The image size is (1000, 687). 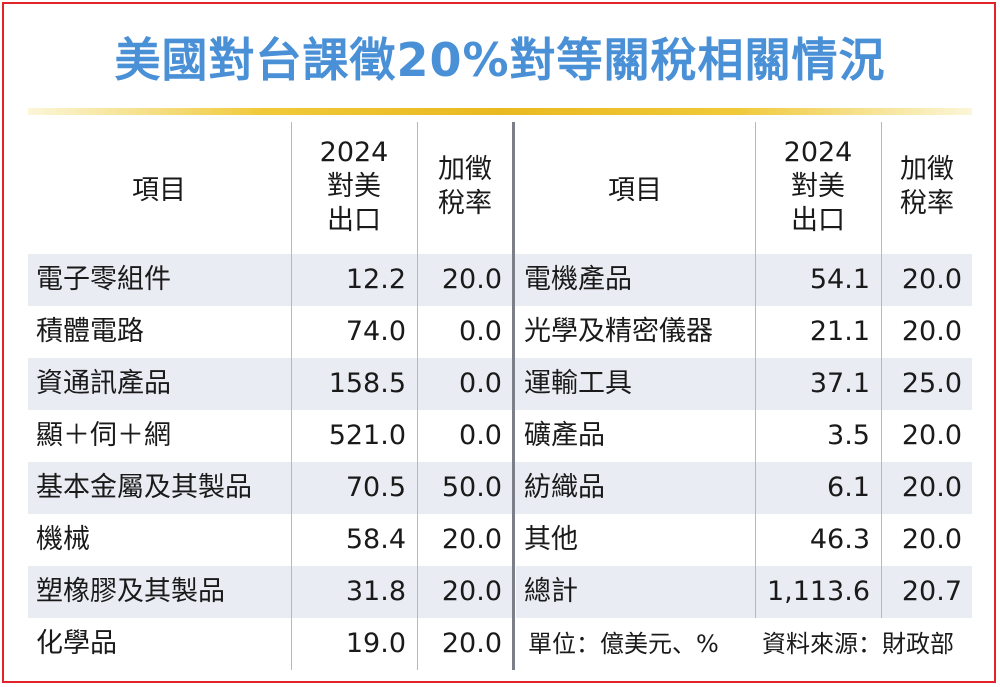 I want to click on table-cell-export: 70.5, so click(x=375, y=487).